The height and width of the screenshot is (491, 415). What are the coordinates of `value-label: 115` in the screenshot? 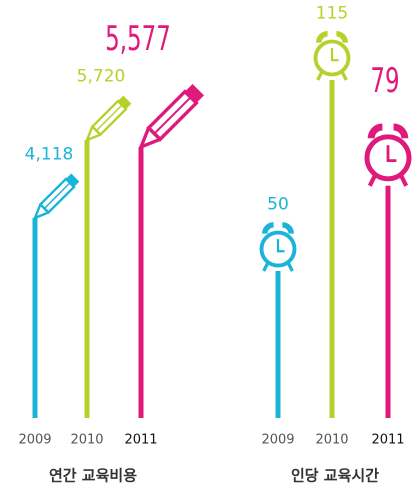 It's located at (332, 14).